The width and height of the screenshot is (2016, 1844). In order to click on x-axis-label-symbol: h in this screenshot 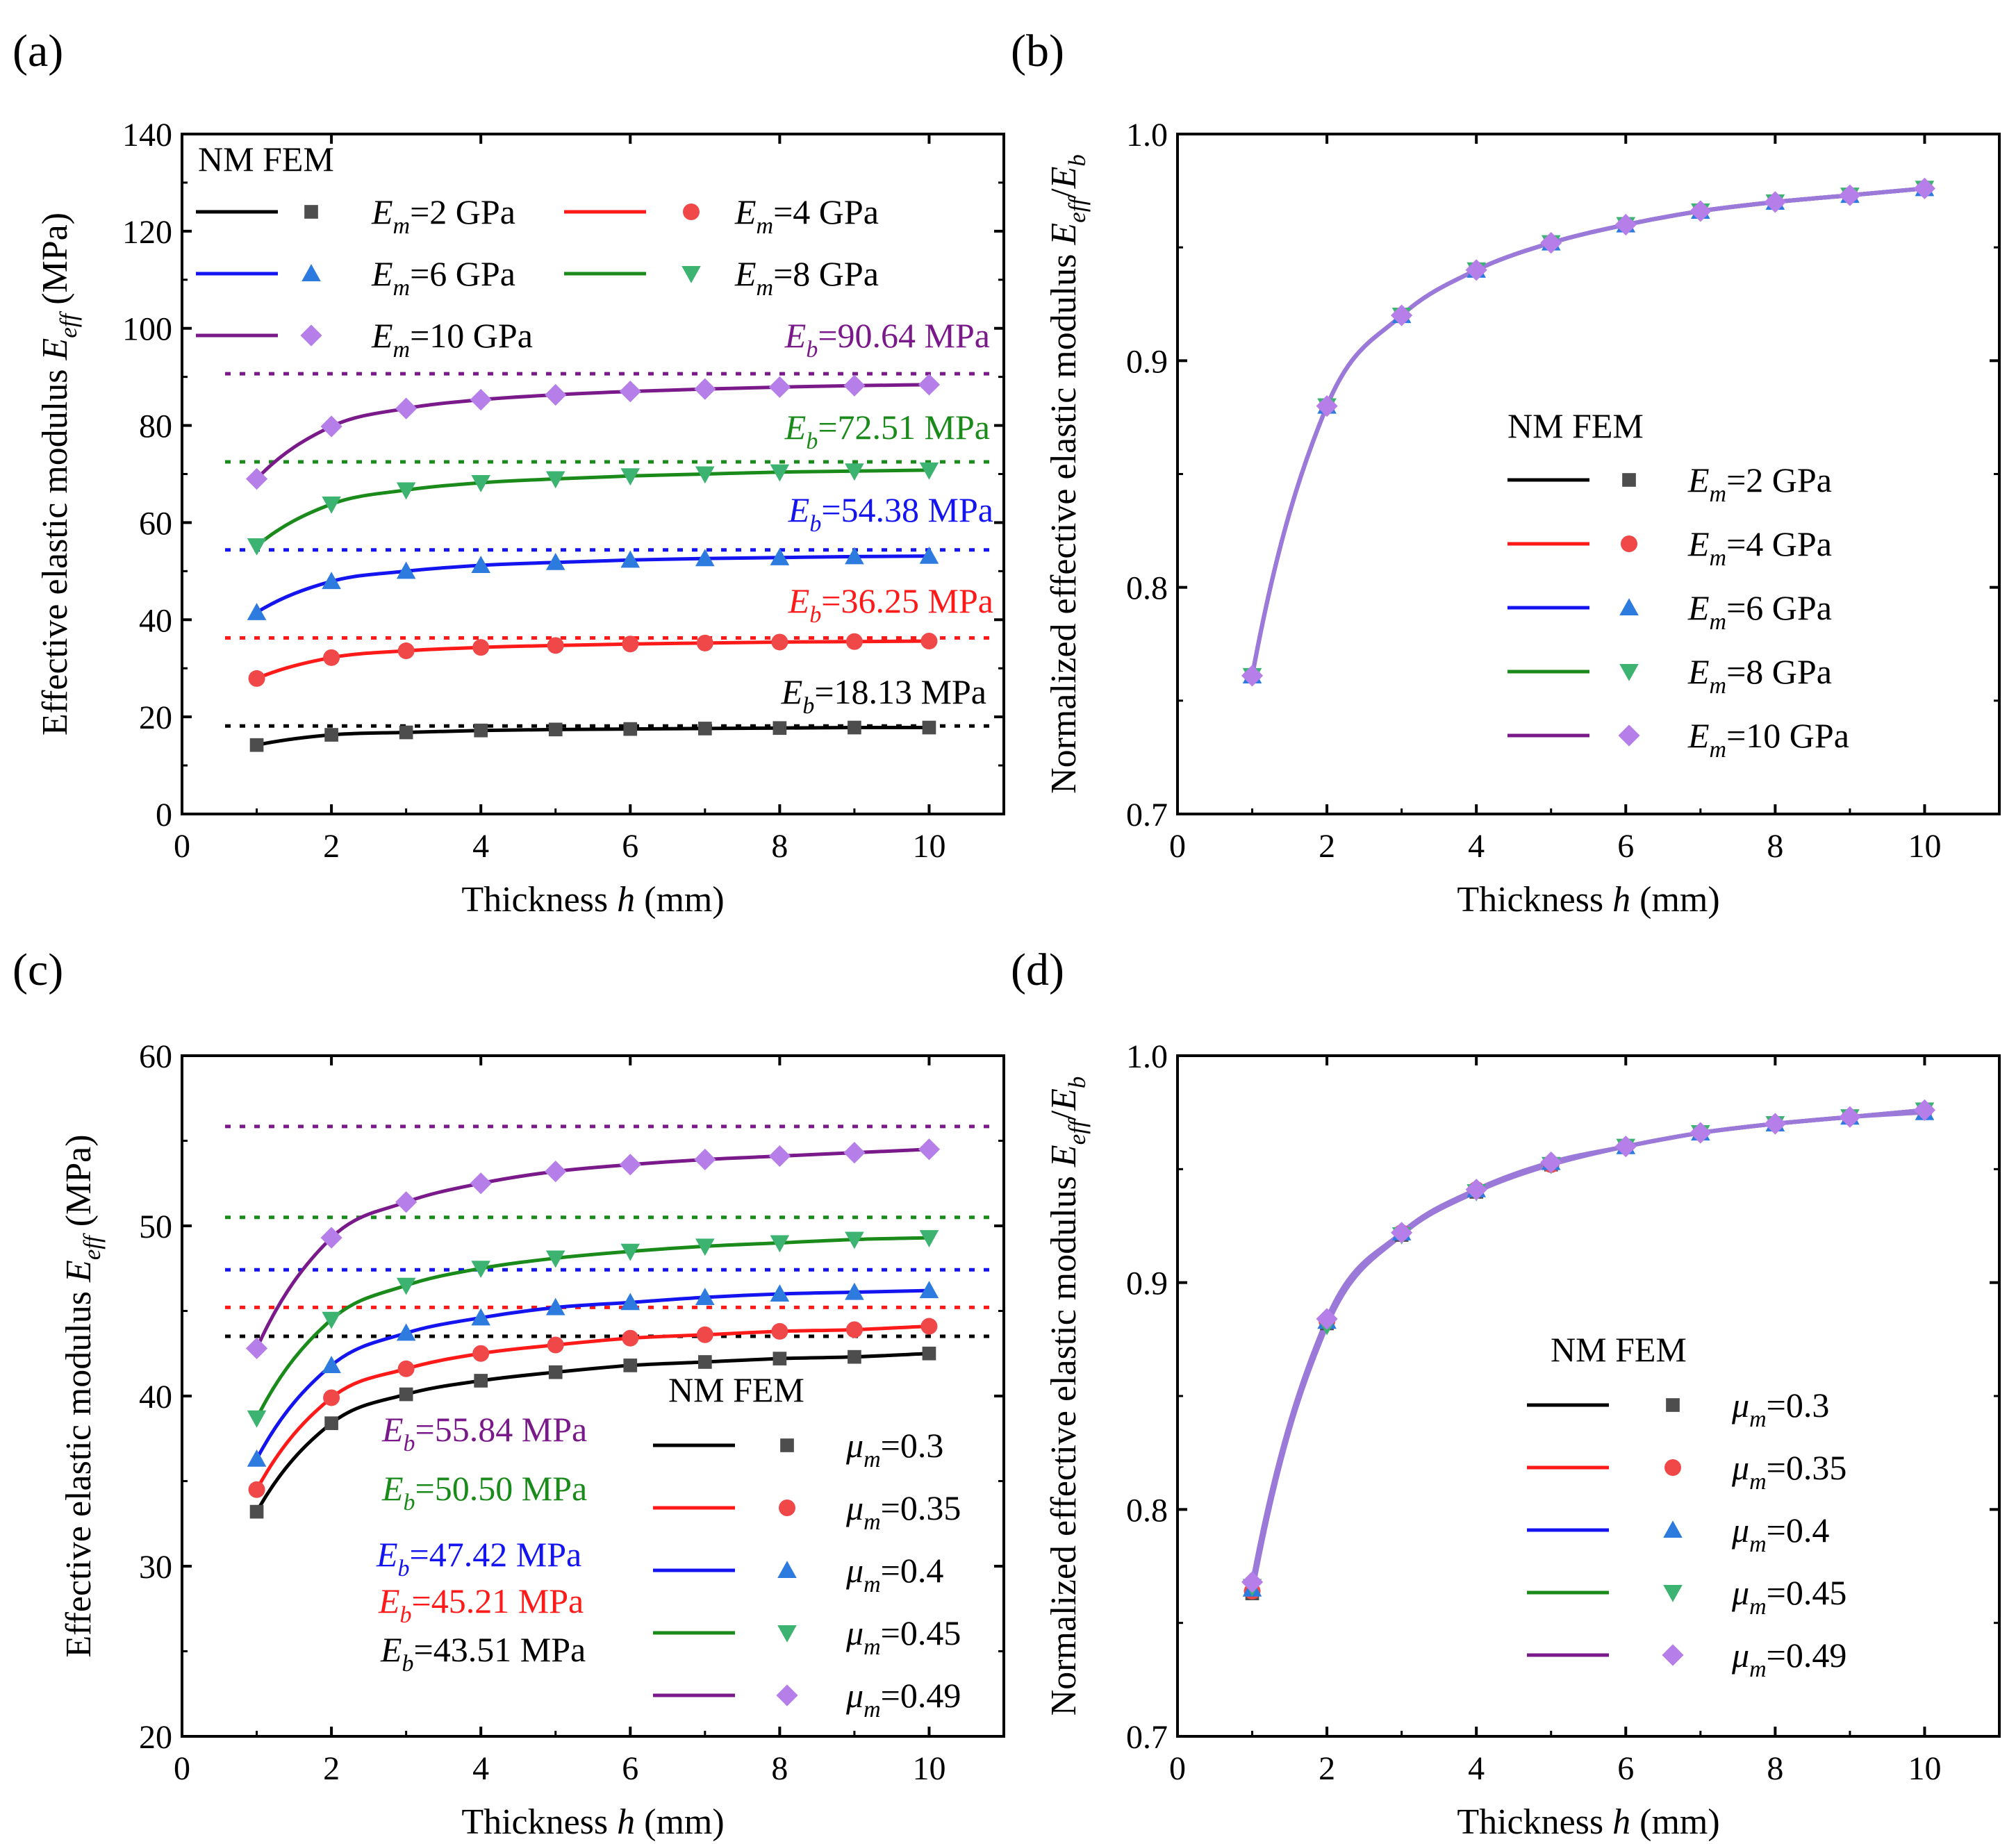, I will do `click(1621, 1822)`.